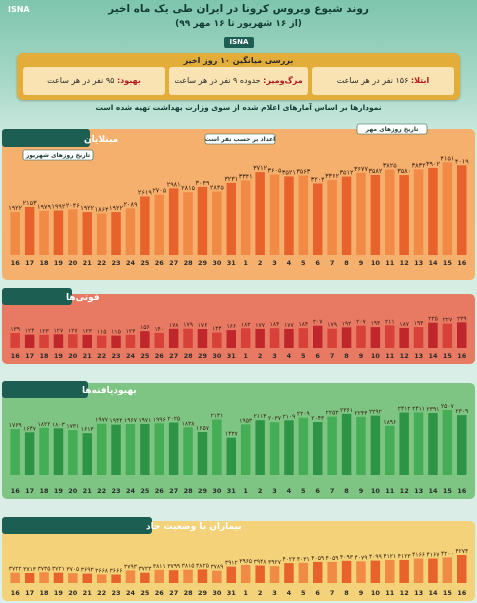 This screenshot has width=477, height=603. I want to click on bar-value-label: ۱۶۱۳, so click(88, 429).